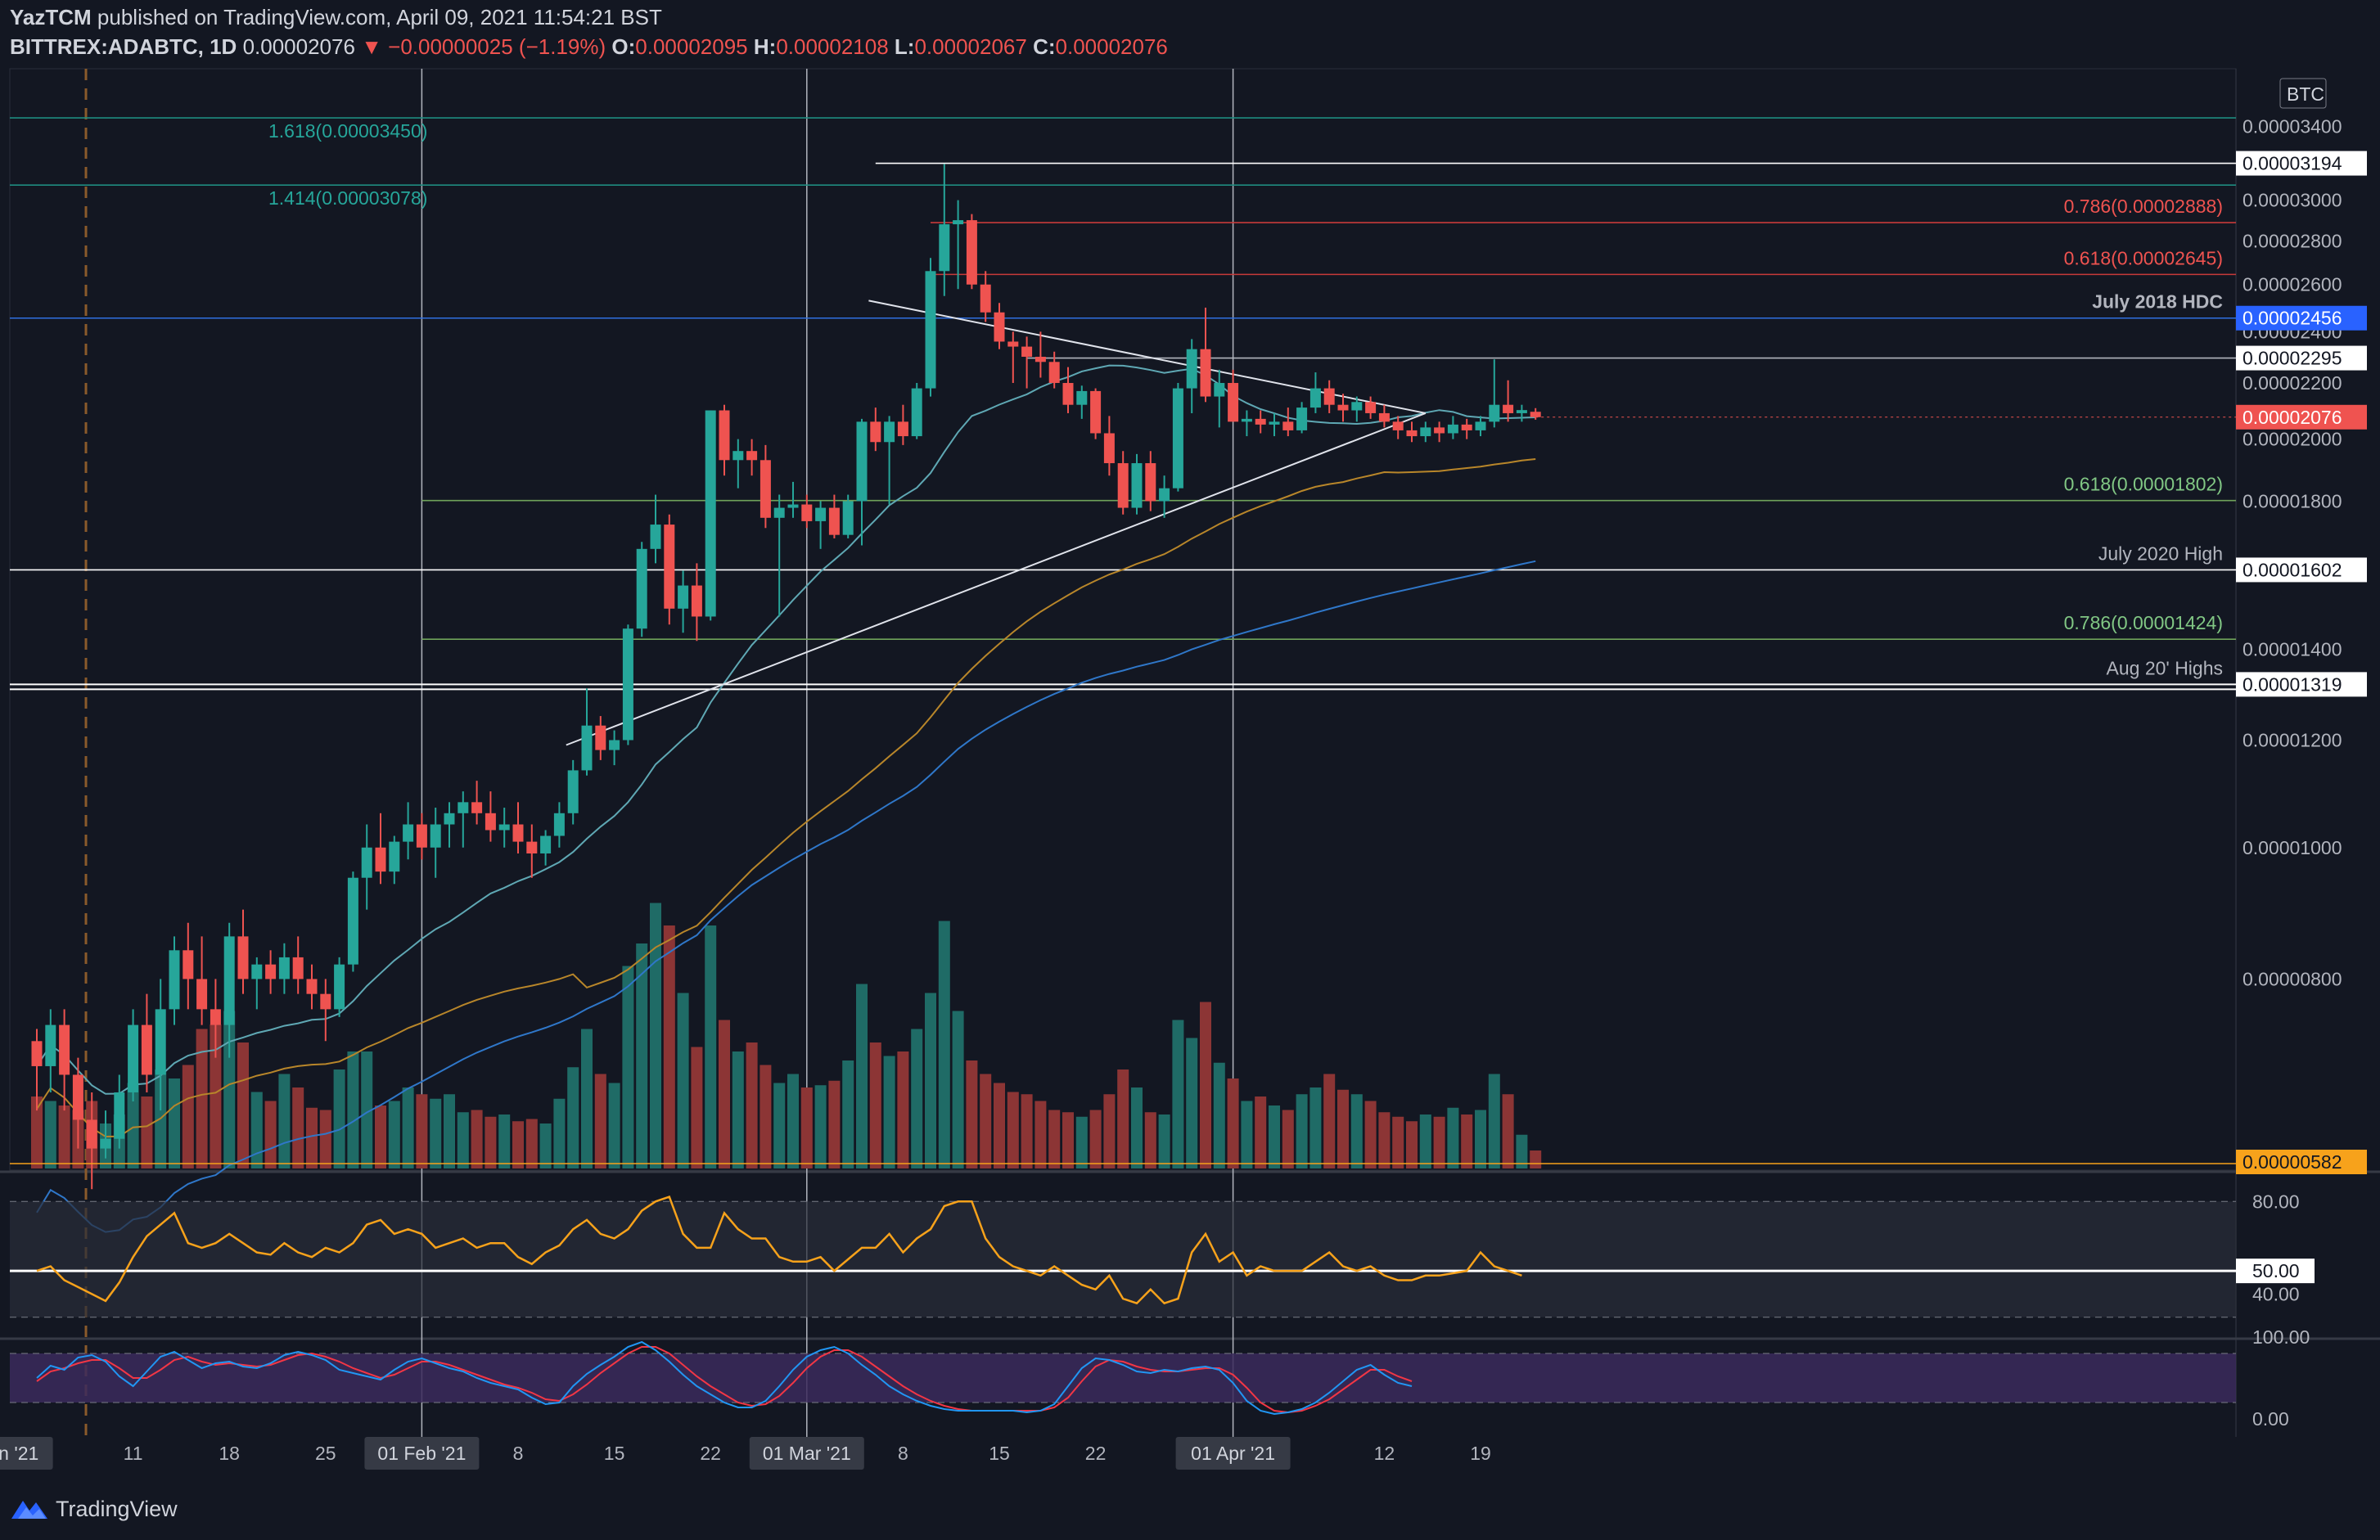  Describe the element at coordinates (2306, 94) in the screenshot. I see `currency-label: BTC` at that location.